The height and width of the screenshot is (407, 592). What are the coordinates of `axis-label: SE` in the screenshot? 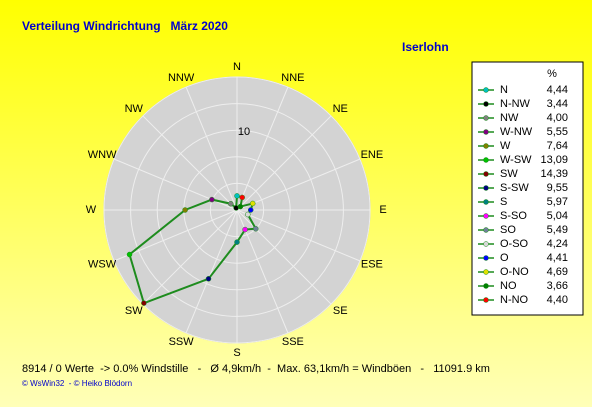 It's located at (340, 311).